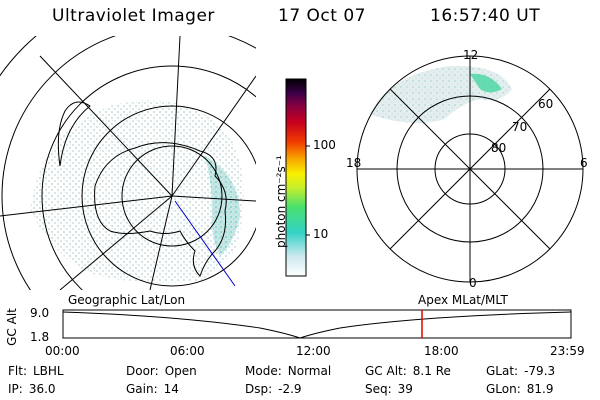 This screenshot has width=600, height=400. Describe the element at coordinates (463, 300) in the screenshot. I see `timeline-right-label: Apex MLat/MLT` at that location.